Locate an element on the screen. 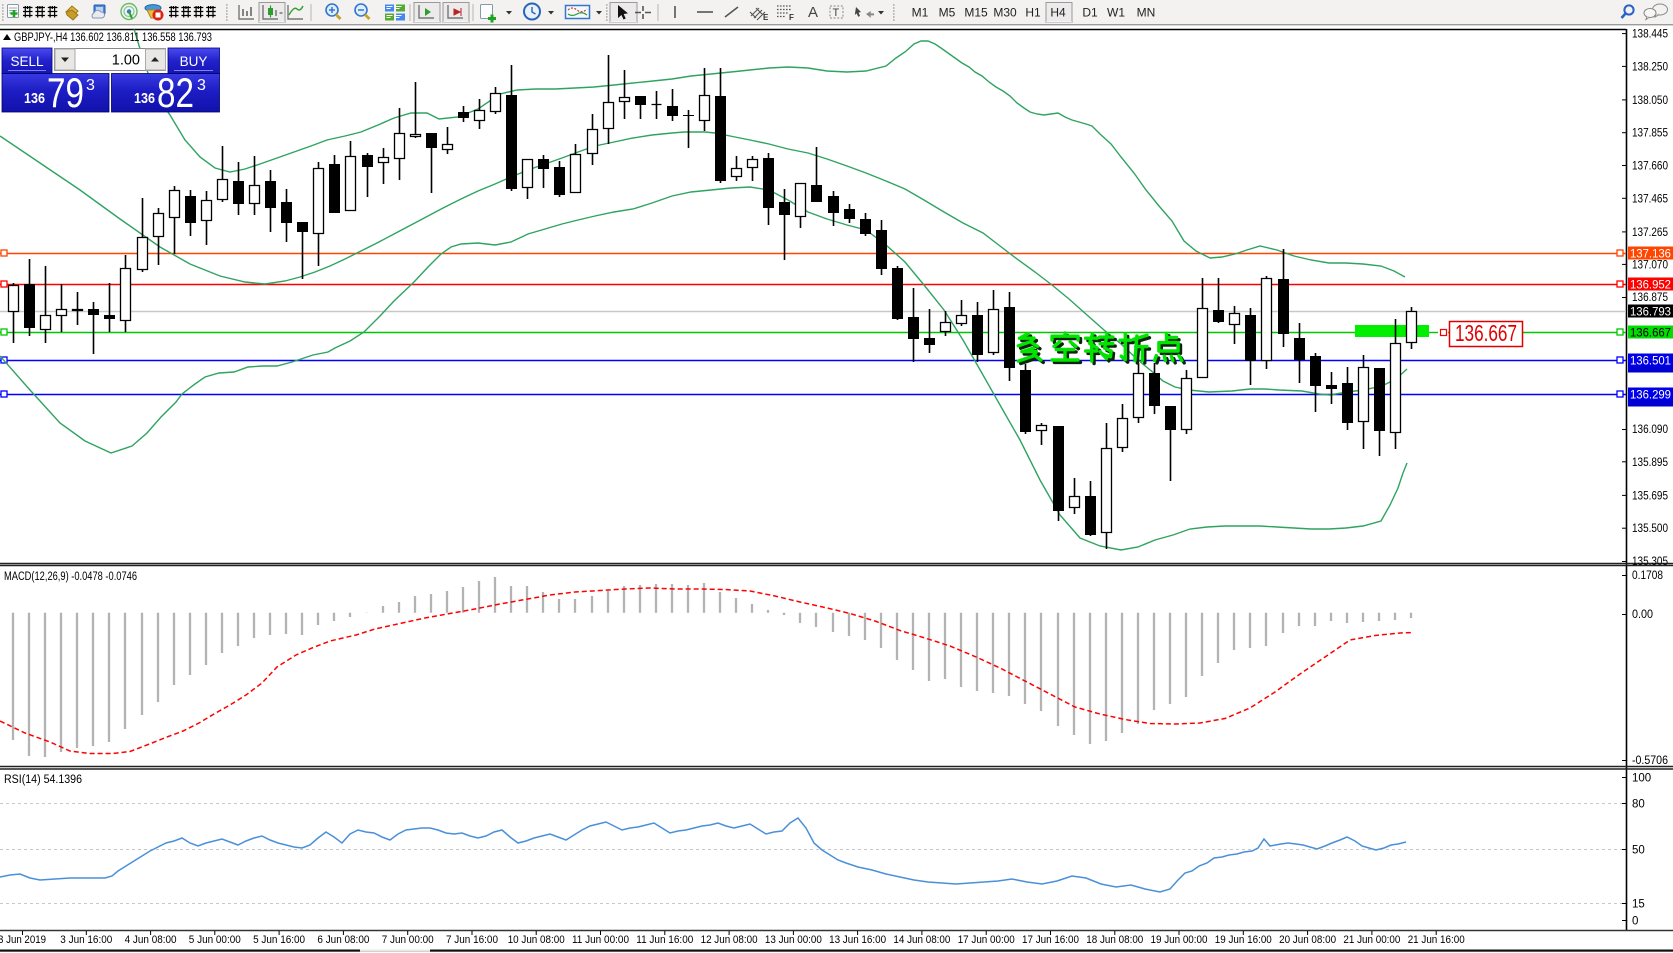 The width and height of the screenshot is (1673, 953). svg-text: 136.875 is located at coordinates (1650, 298).